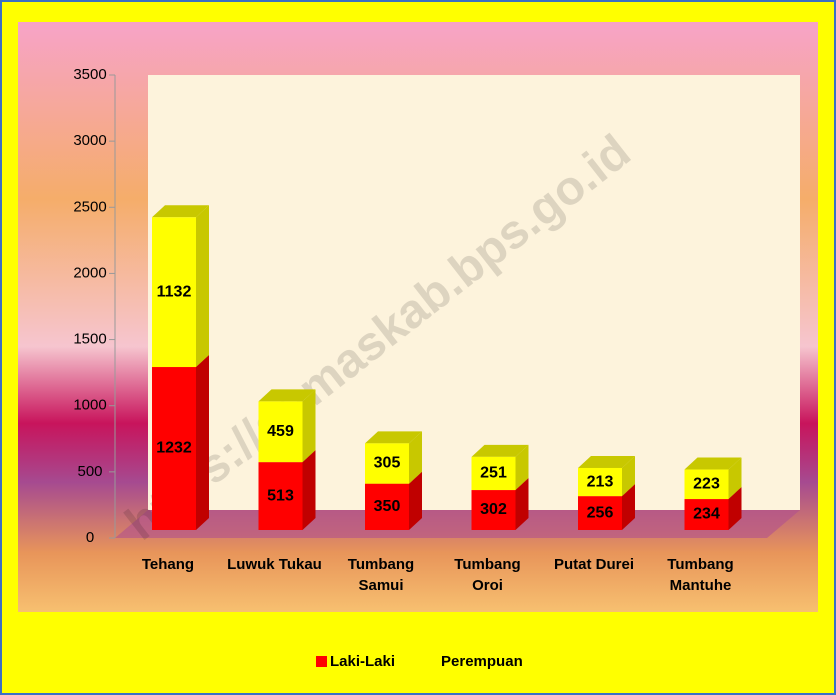 This screenshot has width=836, height=695. I want to click on y-tick-label: 3500, so click(89, 74).